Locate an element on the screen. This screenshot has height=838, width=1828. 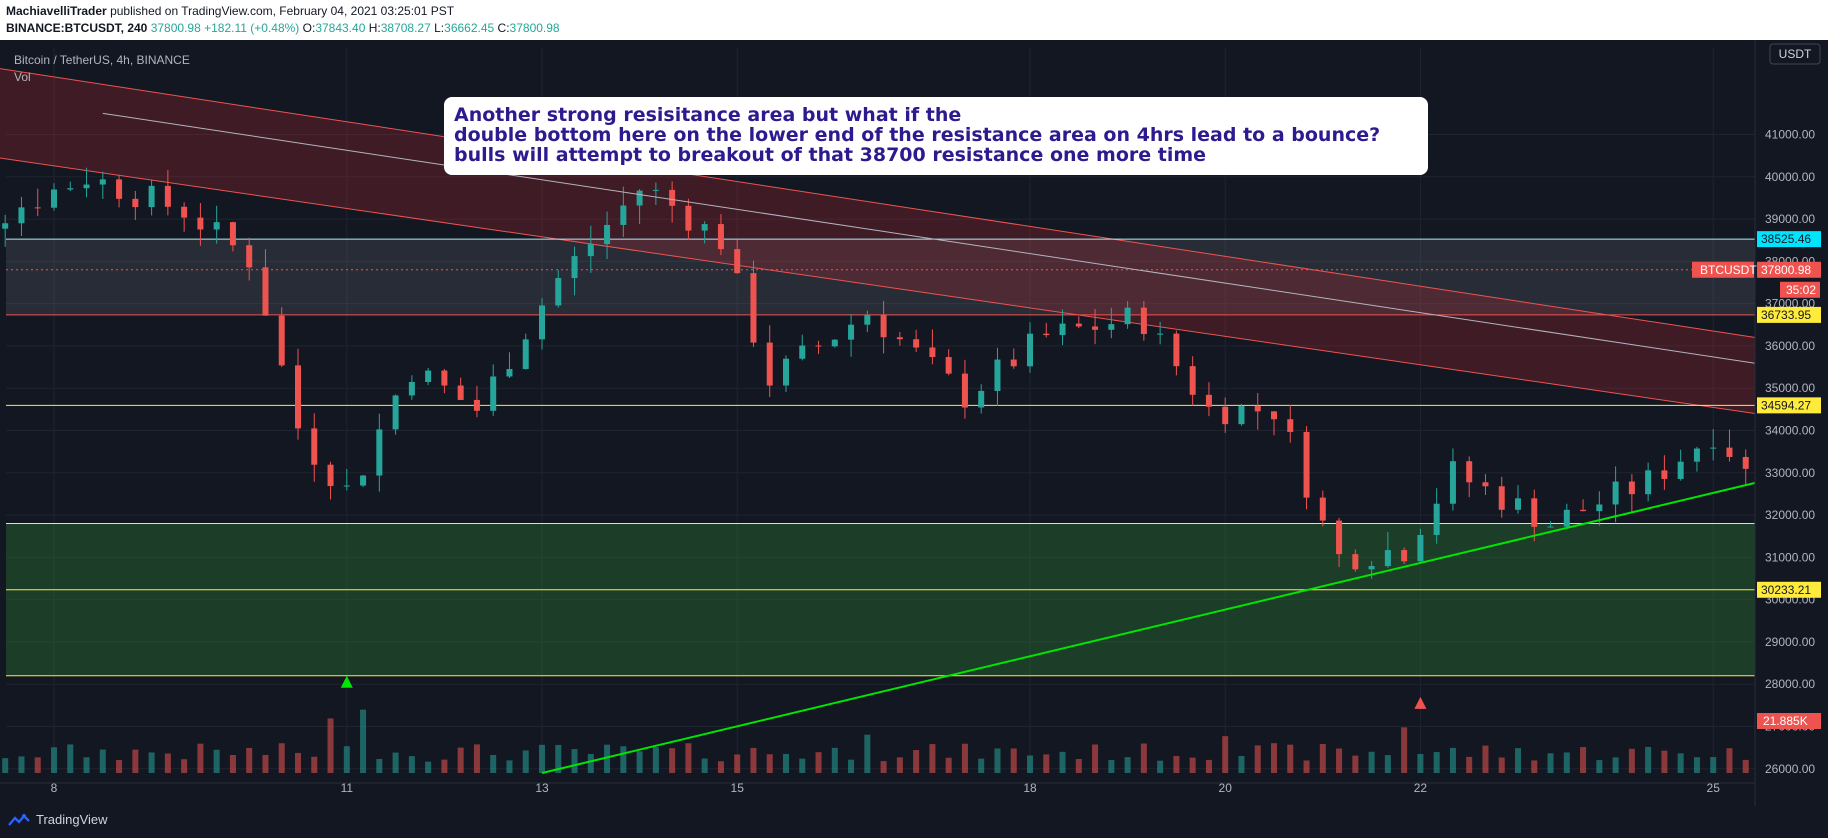
countdown-tag is located at coordinates (1800, 289).